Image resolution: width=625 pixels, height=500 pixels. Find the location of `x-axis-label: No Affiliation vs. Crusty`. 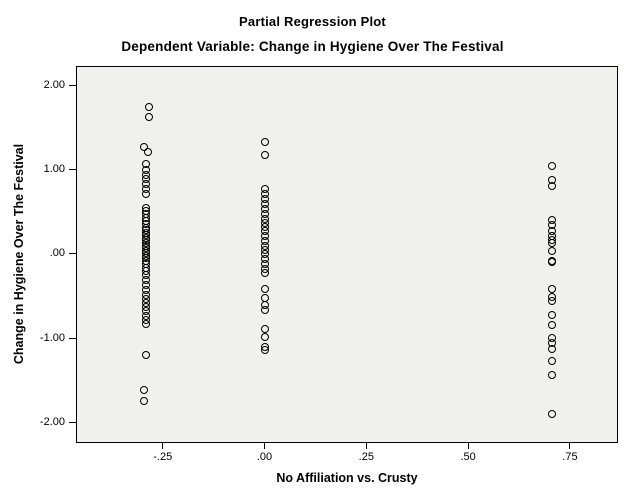

x-axis-label: No Affiliation vs. Crusty is located at coordinates (347, 478).